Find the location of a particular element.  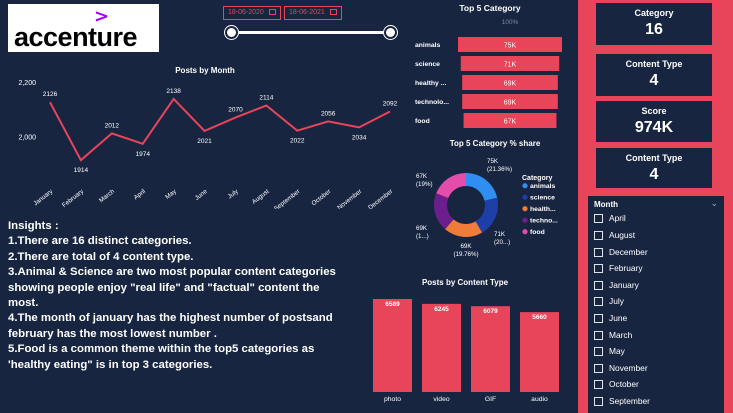

month-slicer-header: Month is located at coordinates (606, 204).